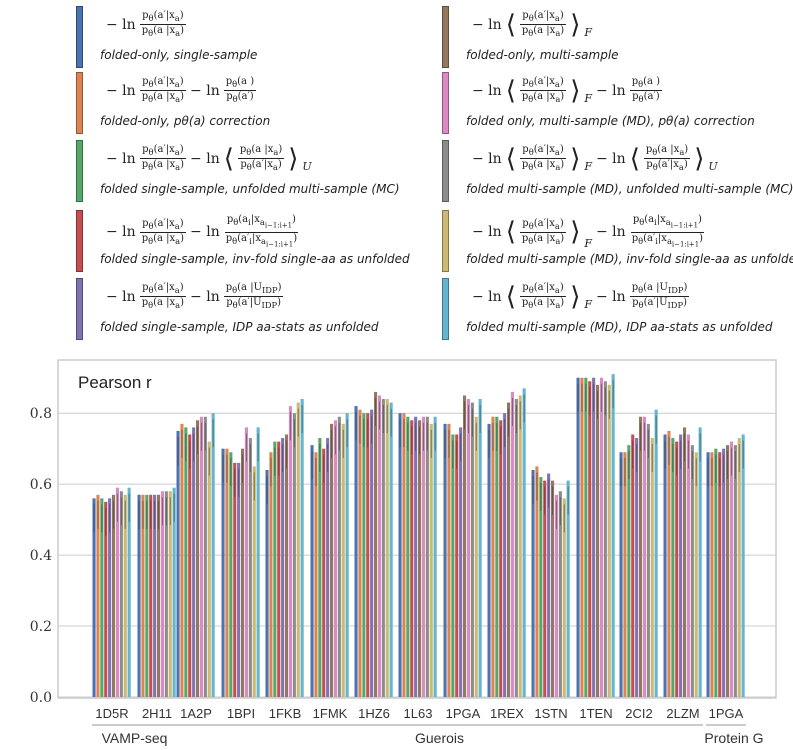  I want to click on group-labels: VAMP-seq Guerois Protein G, so click(428, 735).